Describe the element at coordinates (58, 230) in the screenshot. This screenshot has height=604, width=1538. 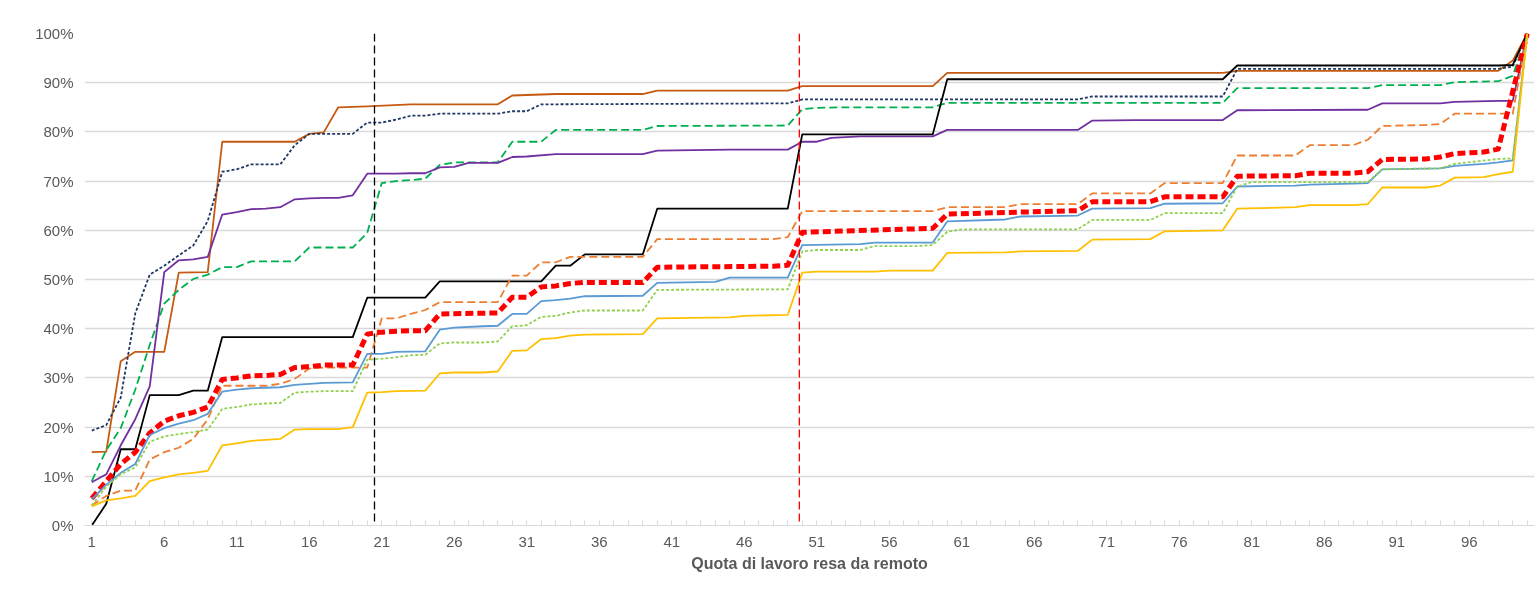
I see `y-tick-label: 60%` at that location.